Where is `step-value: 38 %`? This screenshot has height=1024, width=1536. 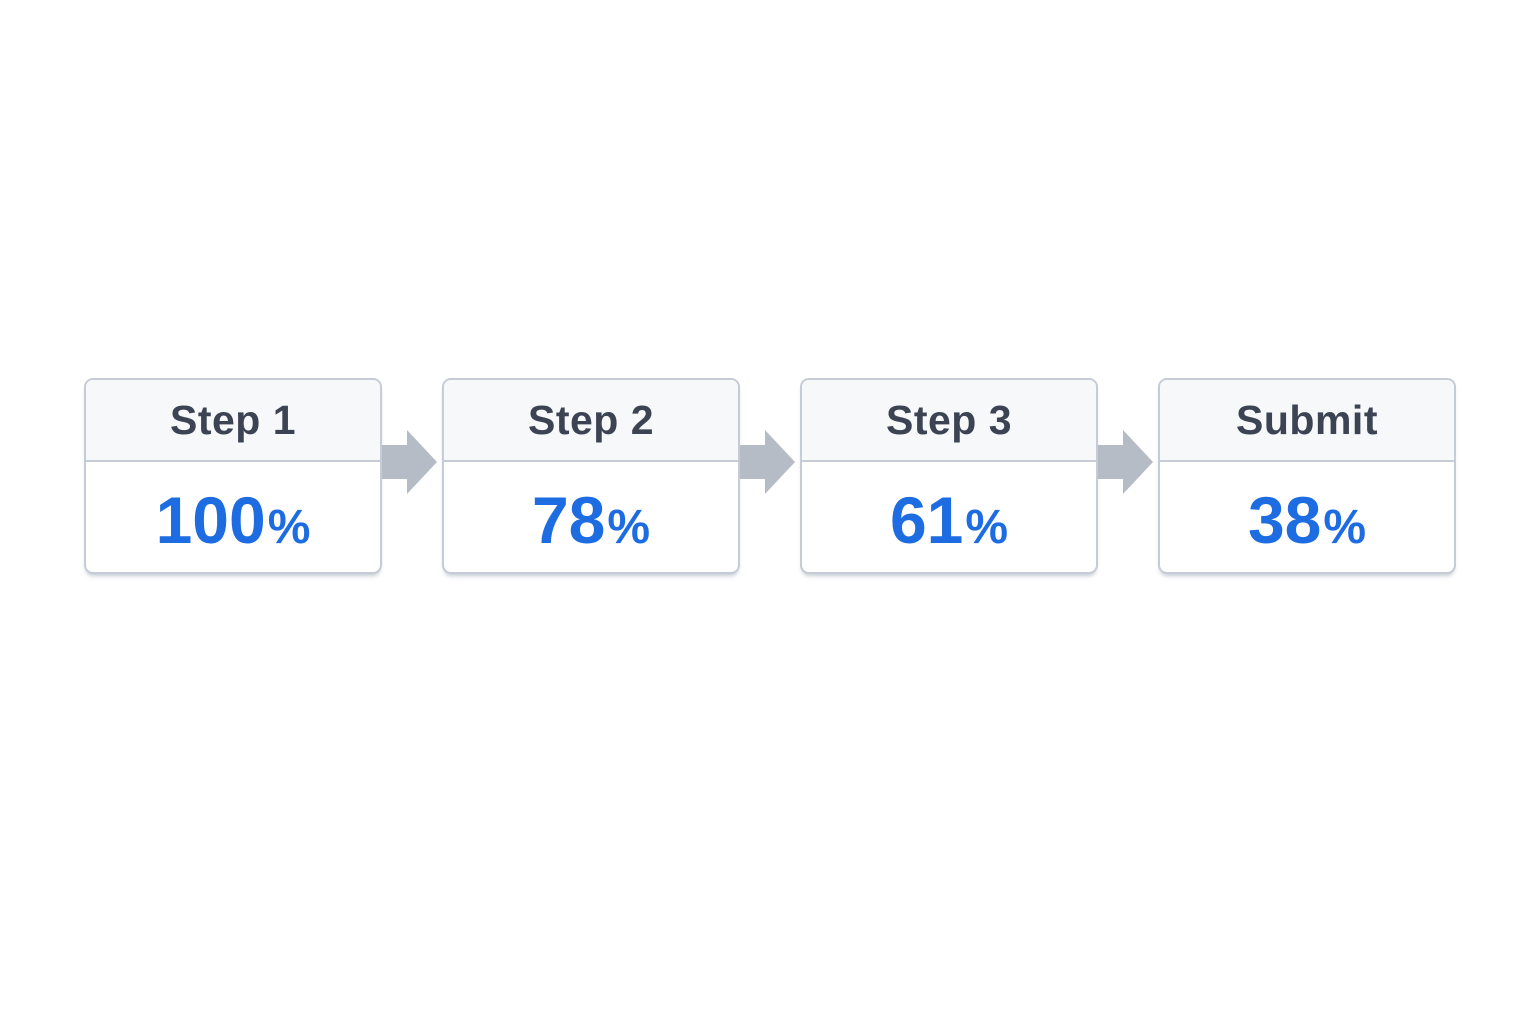
step-value: 38 % is located at coordinates (1307, 520).